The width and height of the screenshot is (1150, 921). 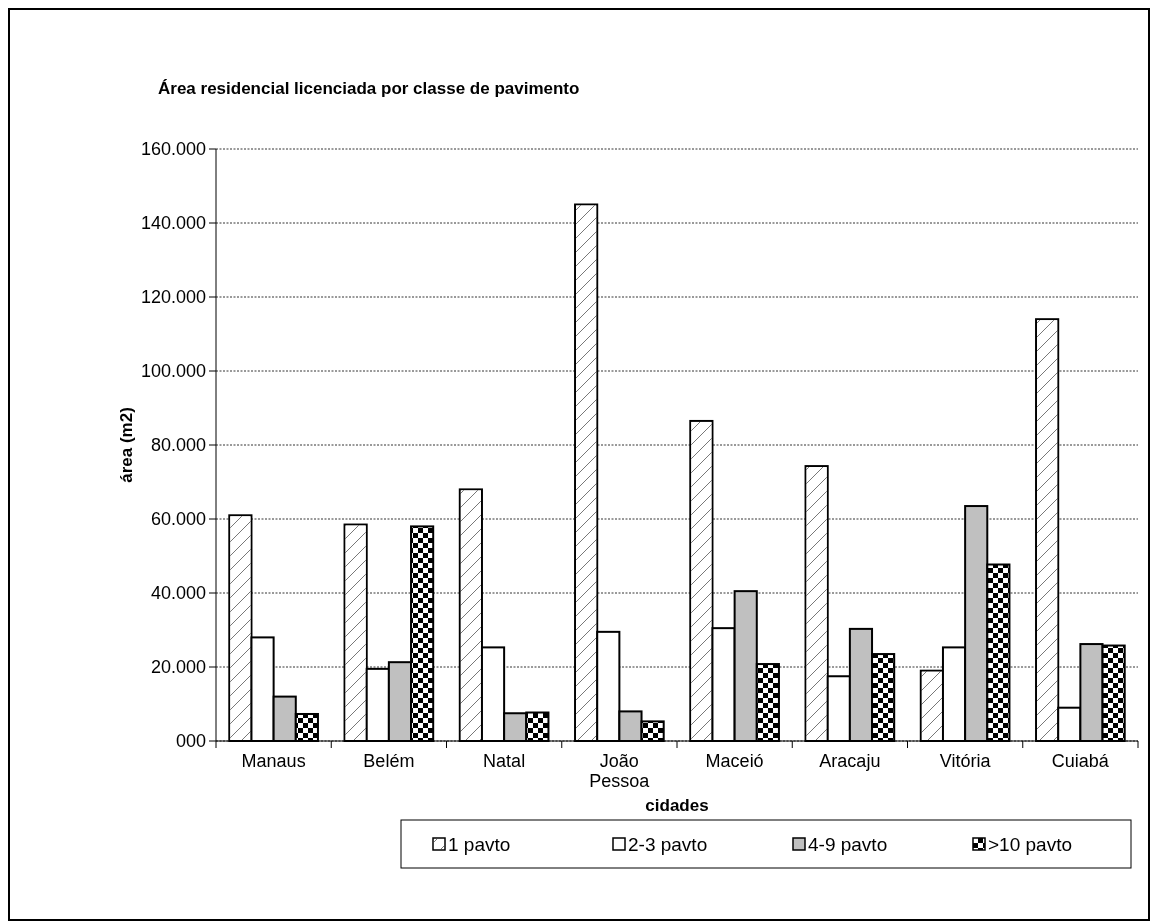 I want to click on x-tick-label: João Pessoa, so click(x=620, y=771).